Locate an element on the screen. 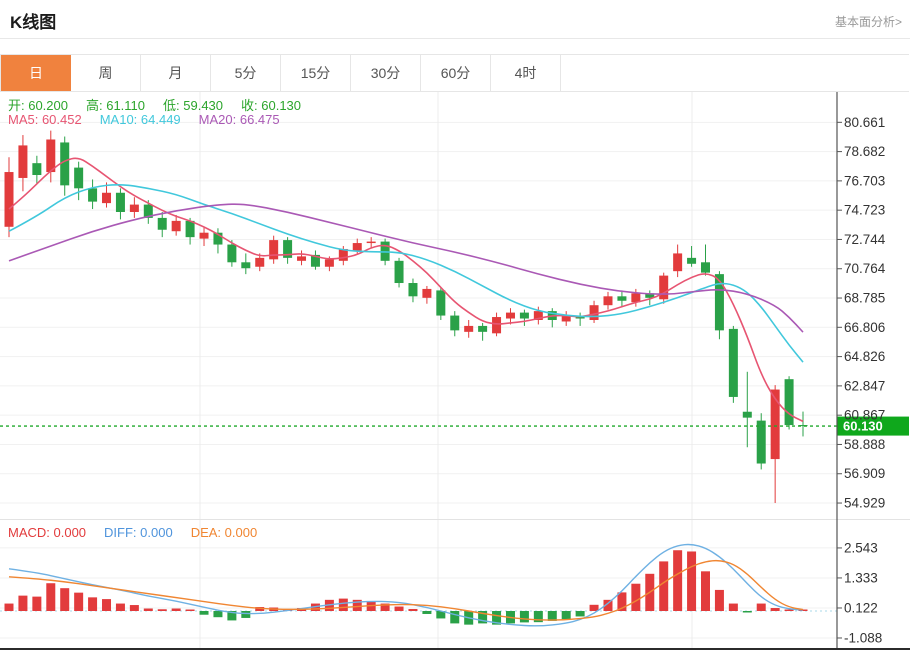 The height and width of the screenshot is (651, 910). tab-month: 月 is located at coordinates (176, 73).